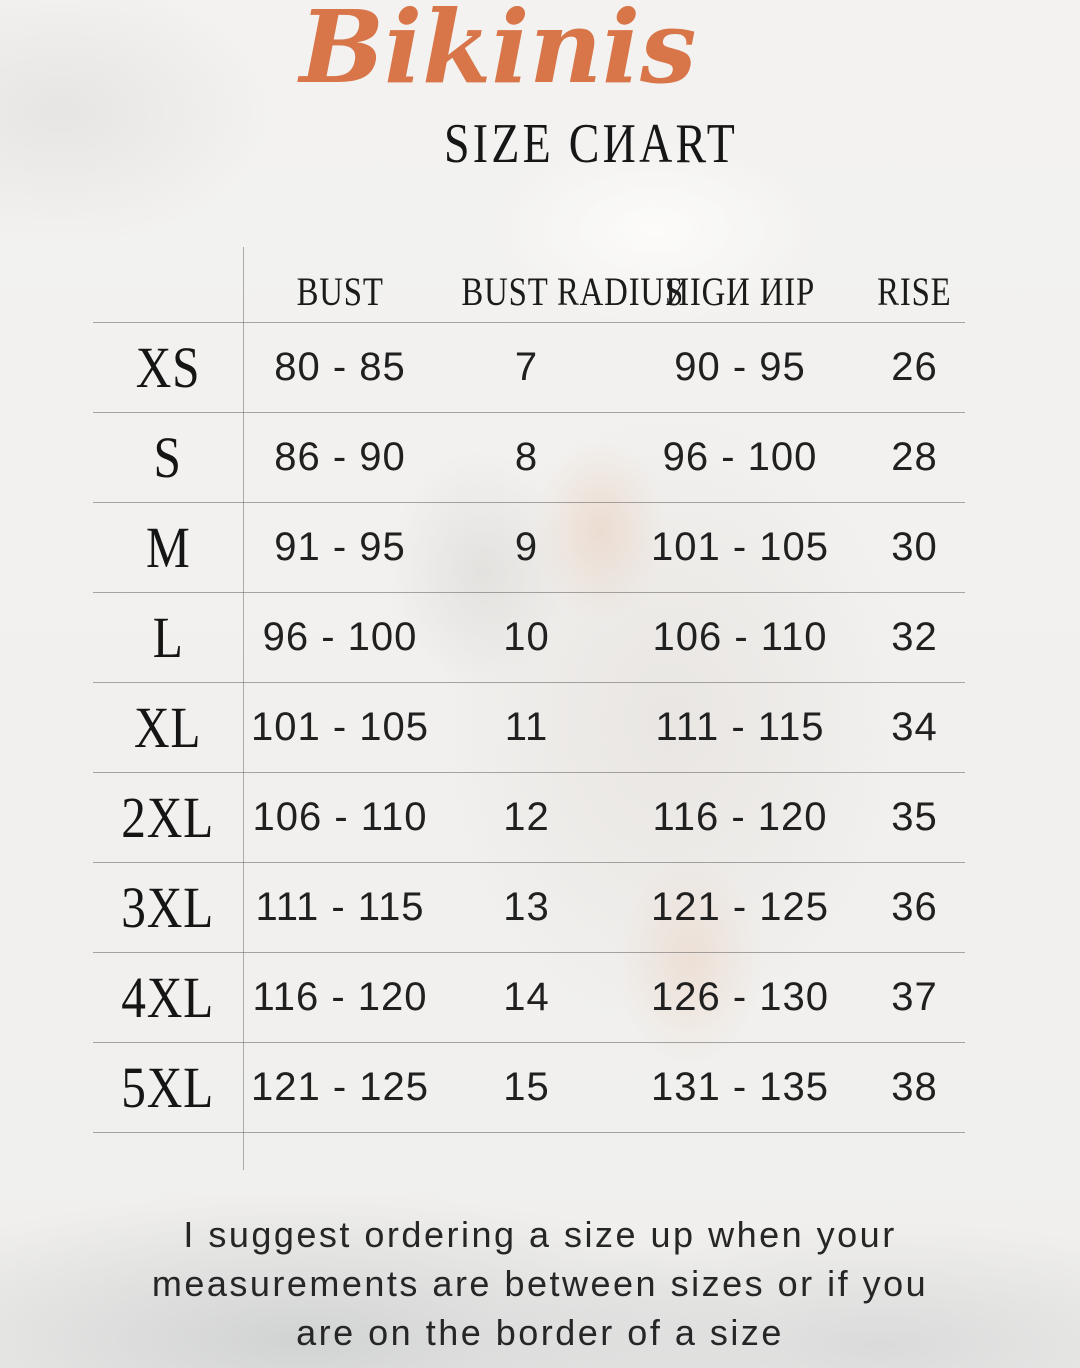  I want to click on column-header-high-hip: ИIGИ ИIP, so click(740, 284).